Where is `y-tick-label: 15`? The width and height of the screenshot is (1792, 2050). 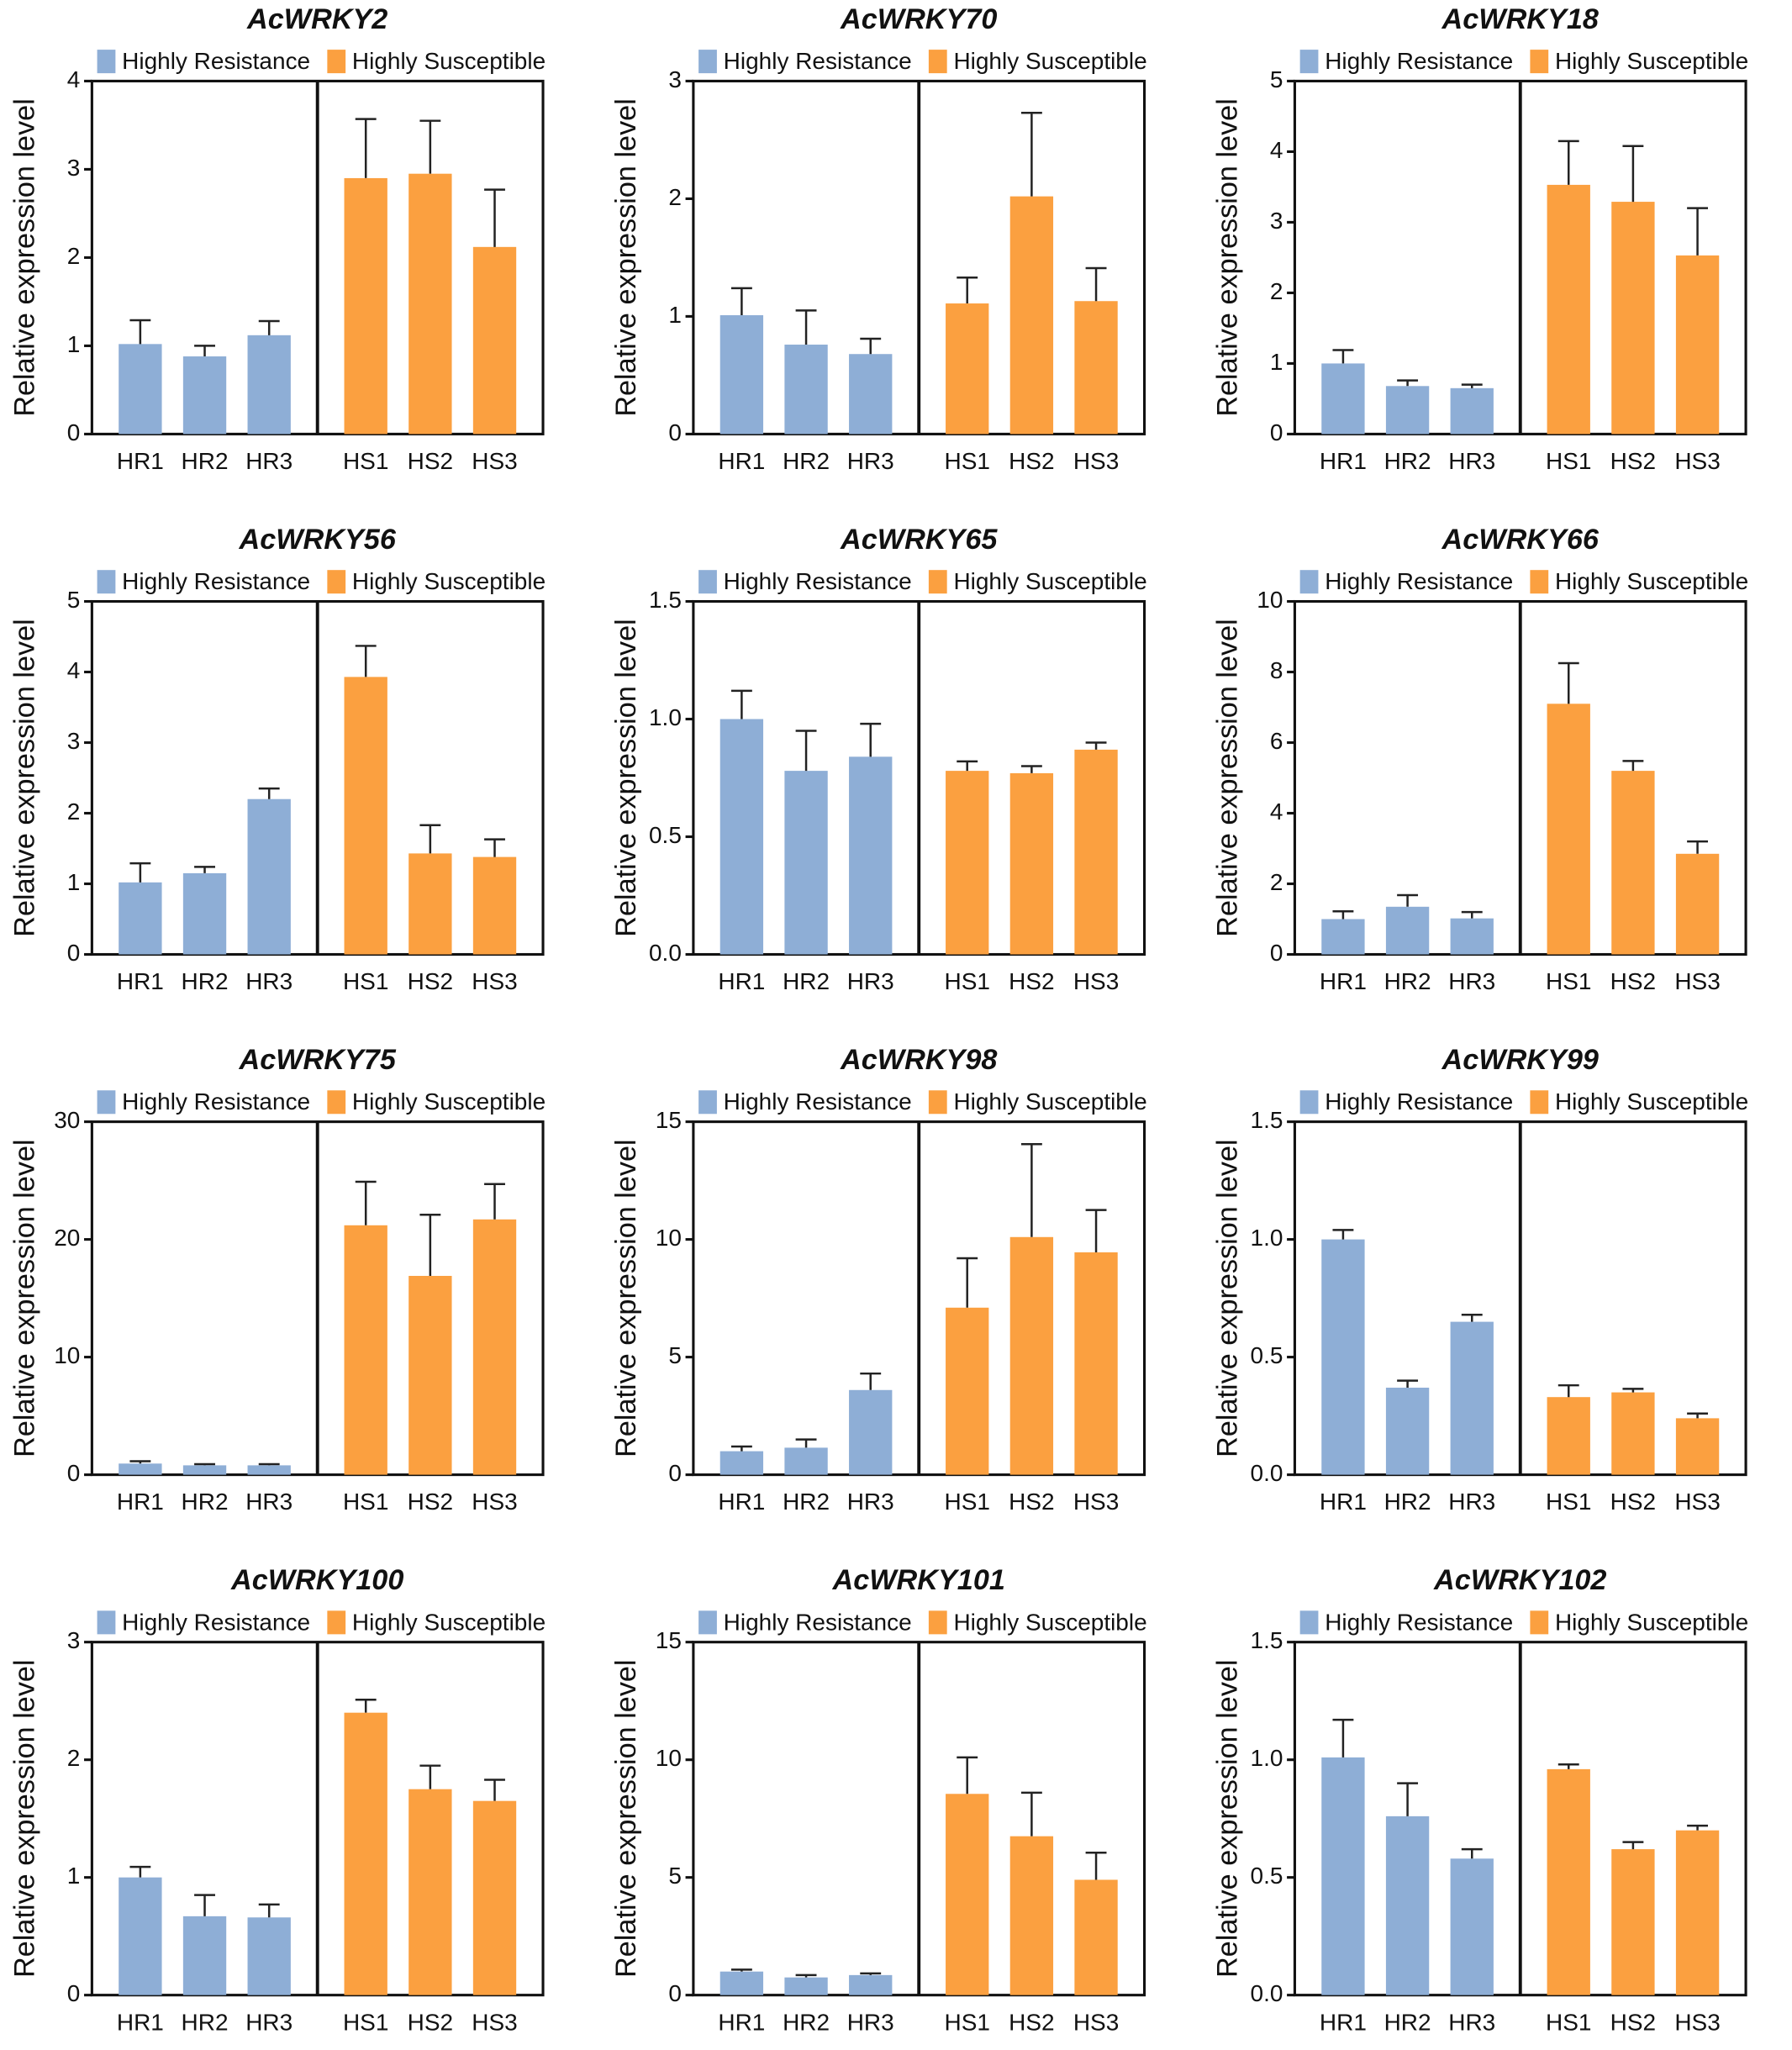 y-tick-label: 15 is located at coordinates (669, 1120).